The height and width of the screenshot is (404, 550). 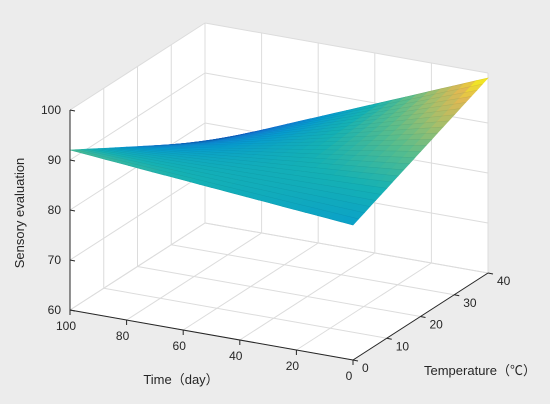 What do you see at coordinates (403, 346) in the screenshot?
I see `temperature-tick-label: 10` at bounding box center [403, 346].